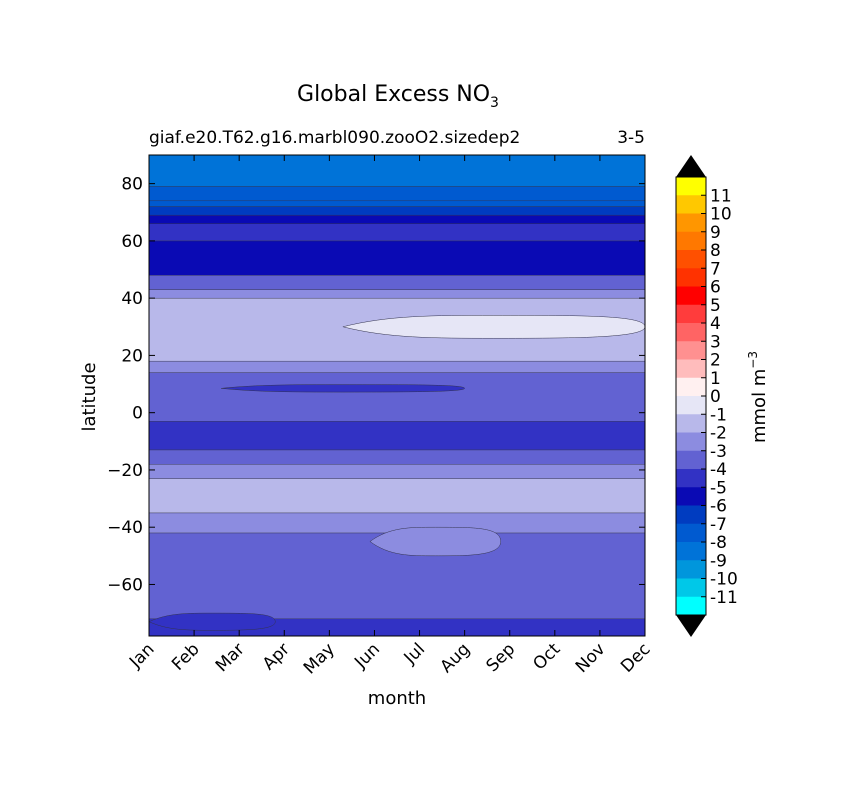  What do you see at coordinates (635, 657) in the screenshot?
I see `x-tick-label: Dec` at bounding box center [635, 657].